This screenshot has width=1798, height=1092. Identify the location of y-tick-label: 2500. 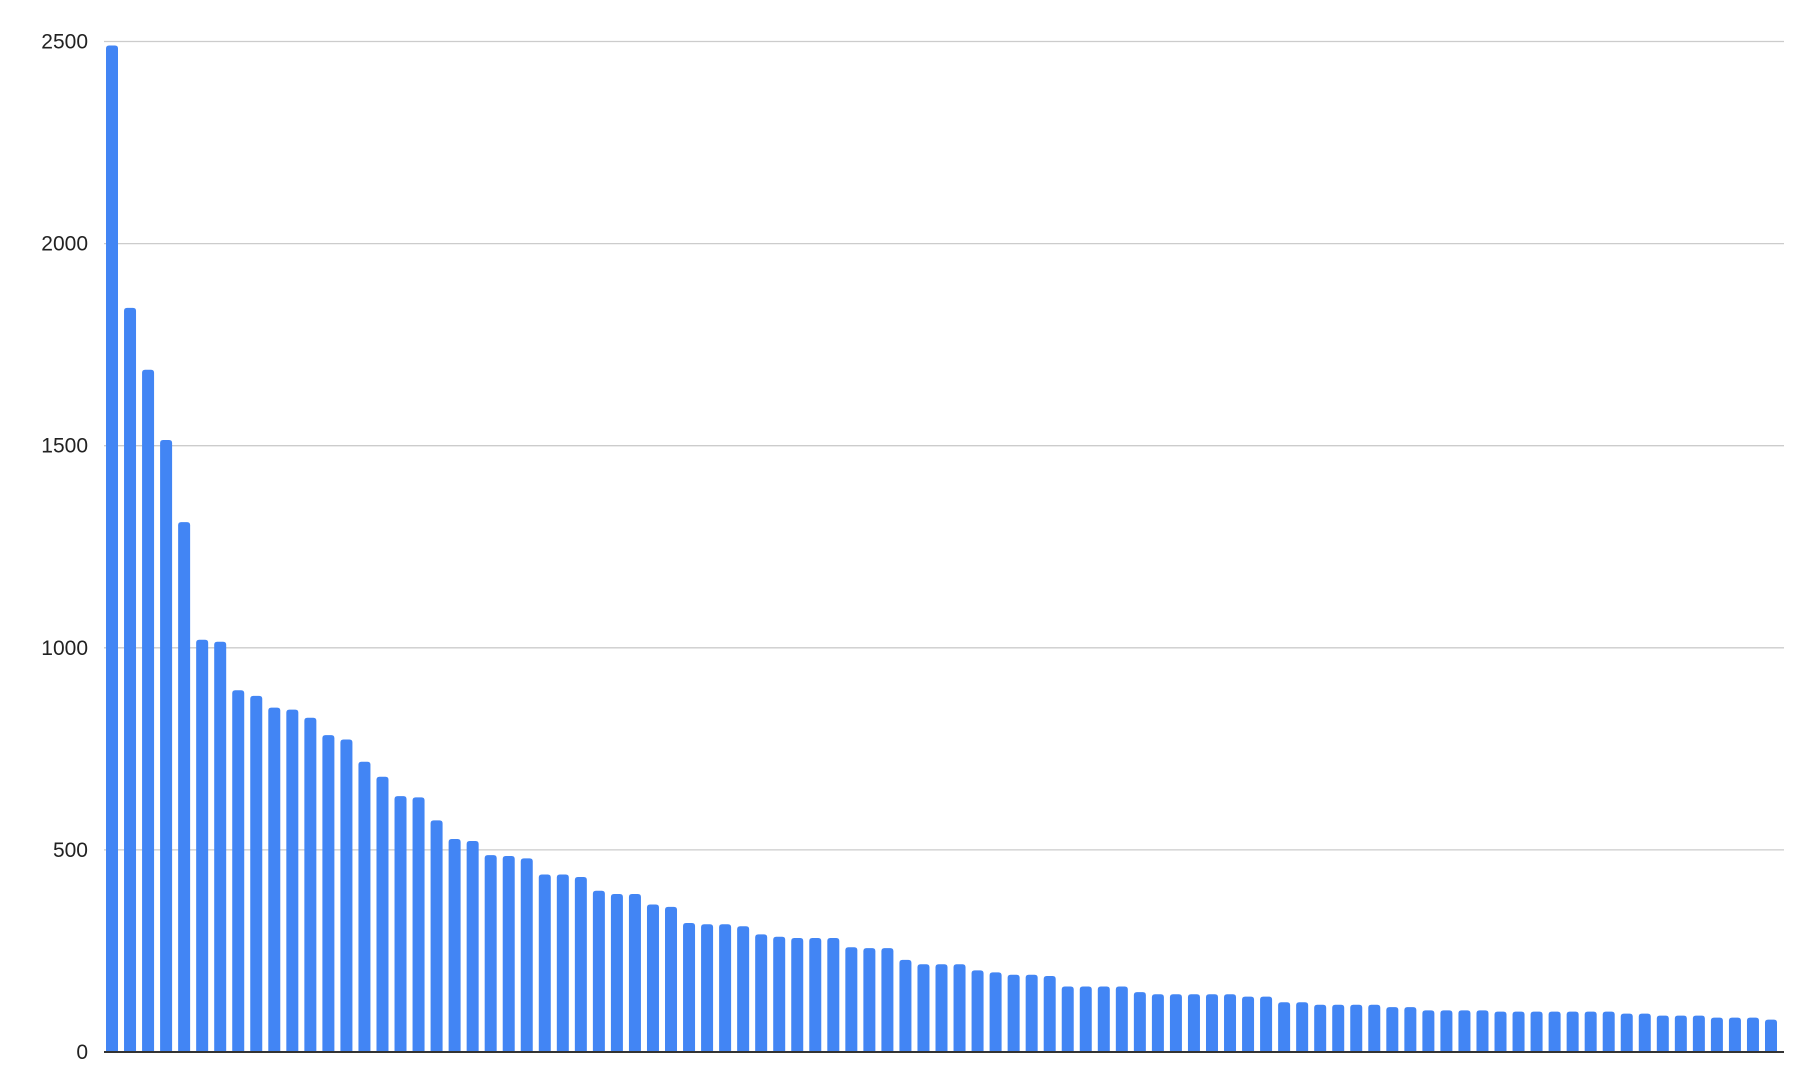
(64, 42).